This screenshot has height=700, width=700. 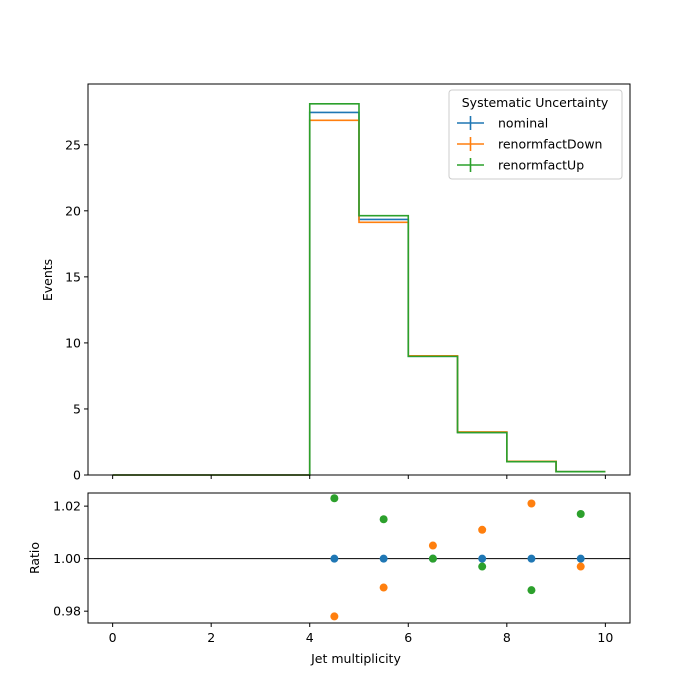 I want to click on main-y-ticks: 0 5 10 15 20 25, so click(x=76, y=310).